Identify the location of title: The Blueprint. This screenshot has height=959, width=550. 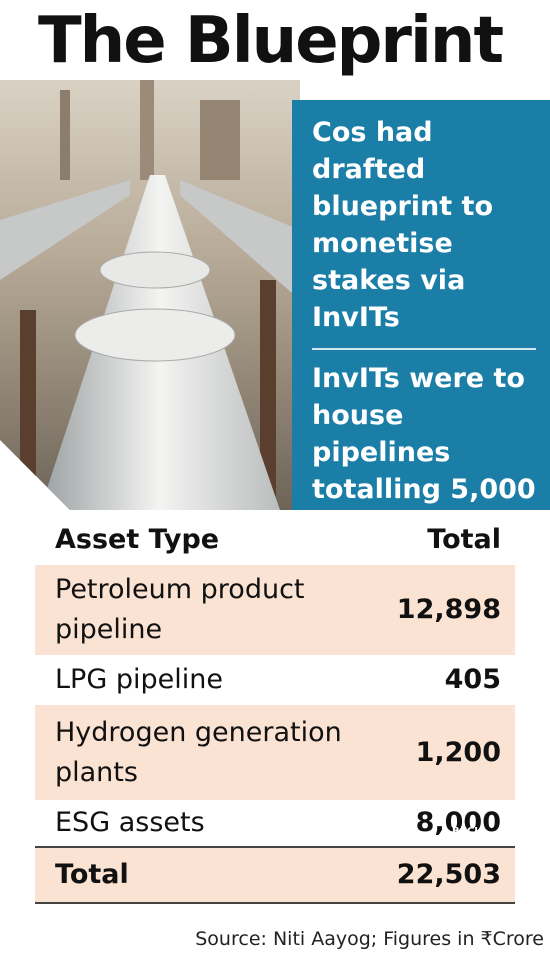
(271, 41).